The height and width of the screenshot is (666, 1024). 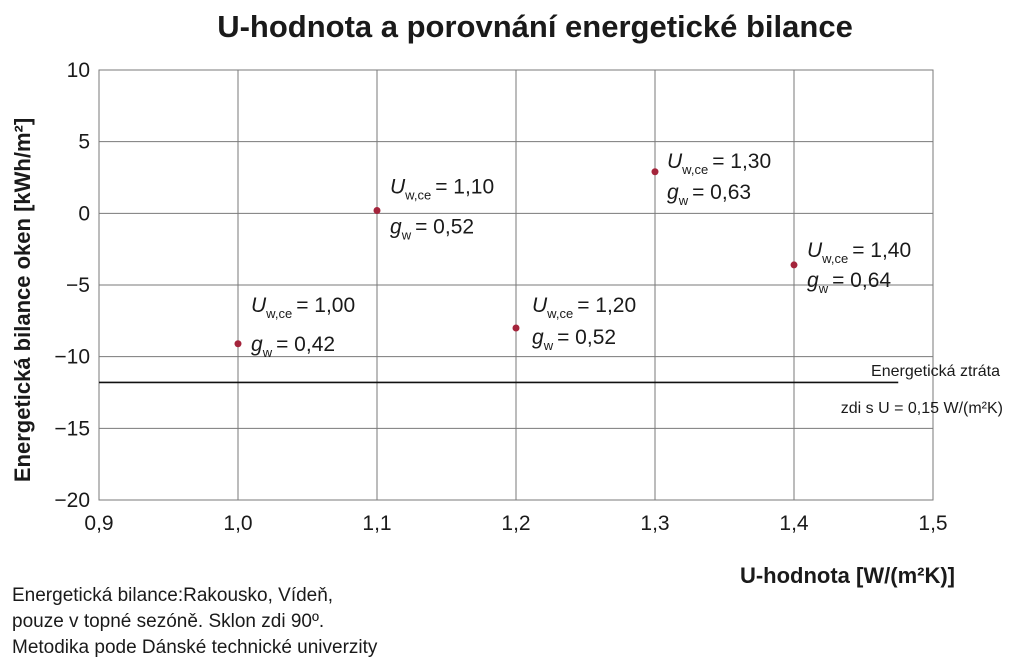 What do you see at coordinates (293, 346) in the screenshot?
I see `g-value-label: gw = 0,42` at bounding box center [293, 346].